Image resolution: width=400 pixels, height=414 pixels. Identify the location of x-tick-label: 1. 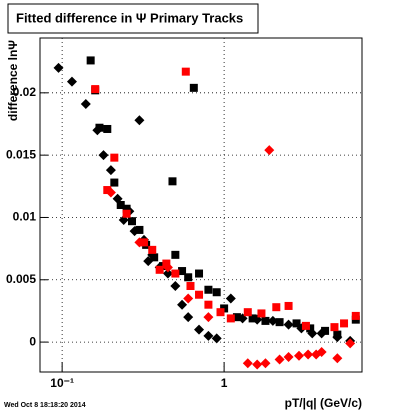
(224, 383).